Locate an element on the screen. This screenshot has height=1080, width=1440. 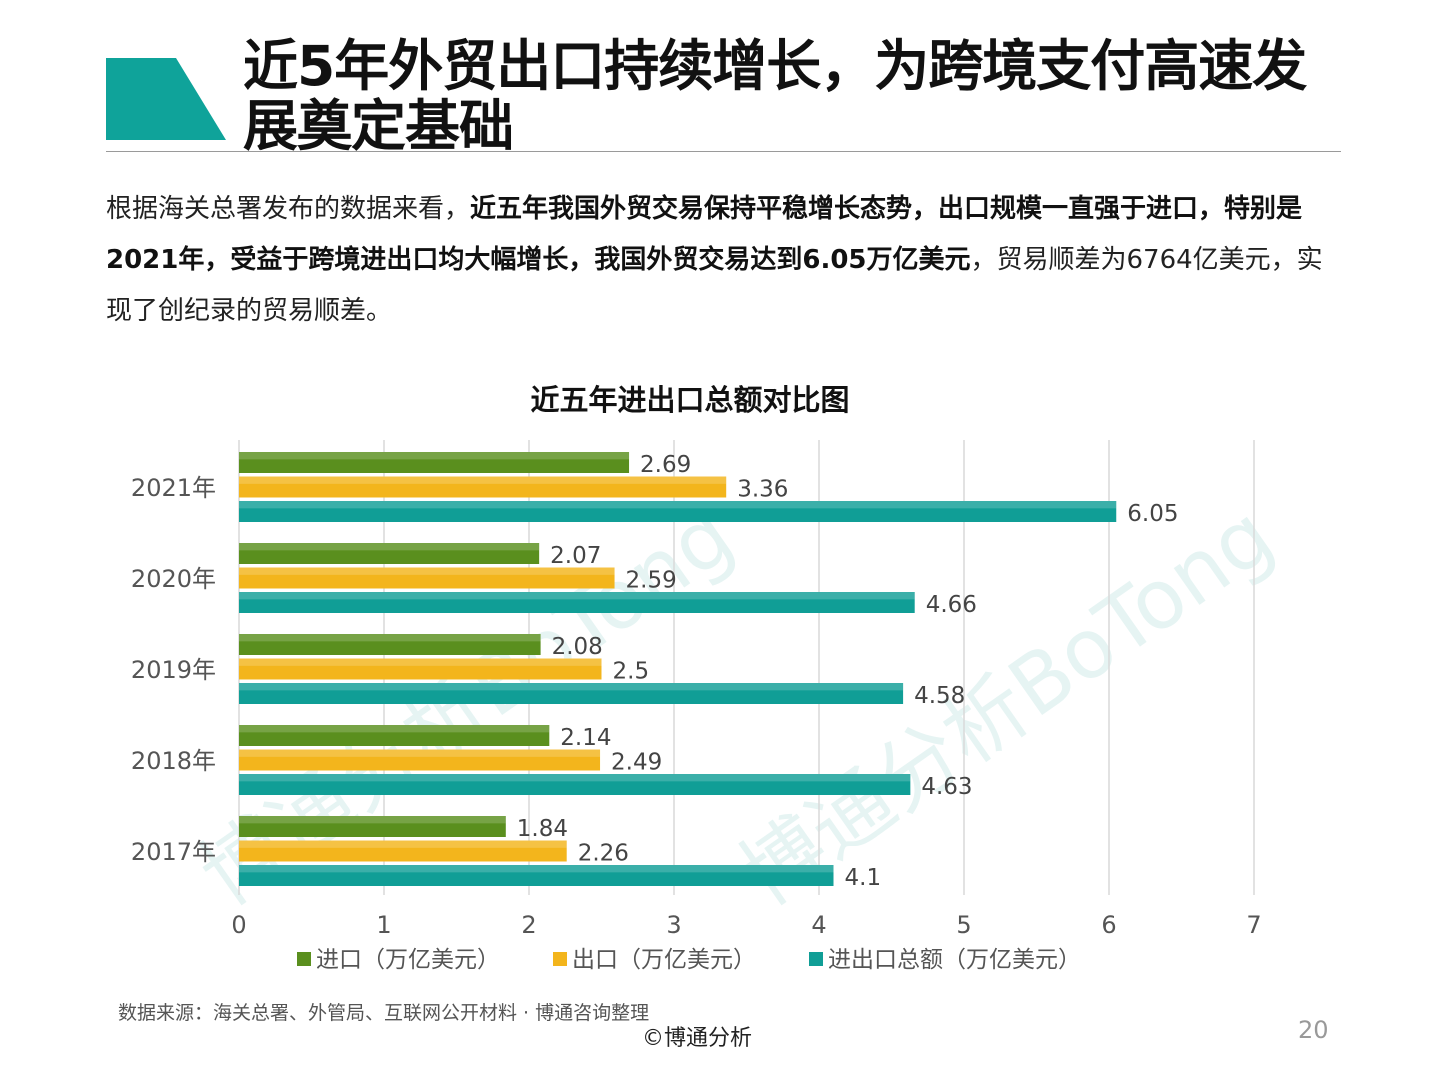
data-label: 2.49 is located at coordinates (636, 763).